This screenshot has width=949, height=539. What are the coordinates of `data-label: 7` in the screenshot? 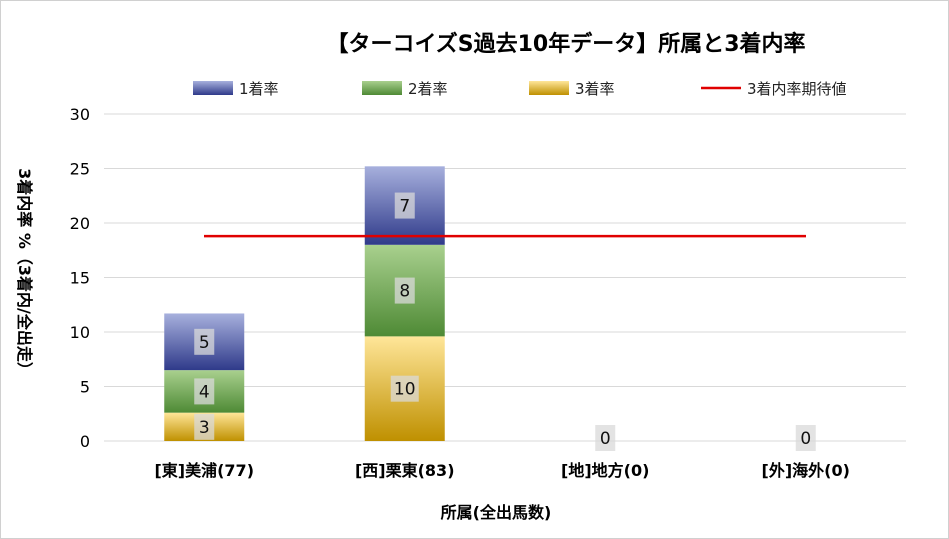 It's located at (404, 207).